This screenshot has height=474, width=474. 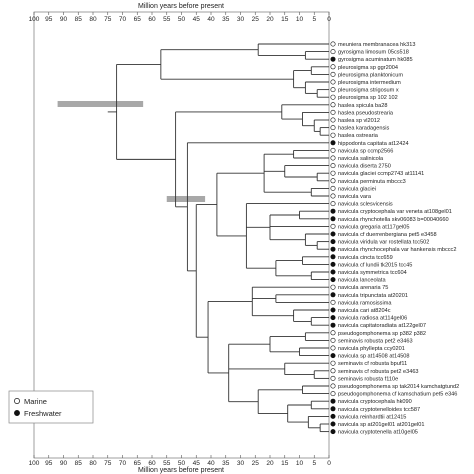 What do you see at coordinates (365, 151) in the screenshot?
I see `taxon-label: navicula sp ccmp2566` at bounding box center [365, 151].